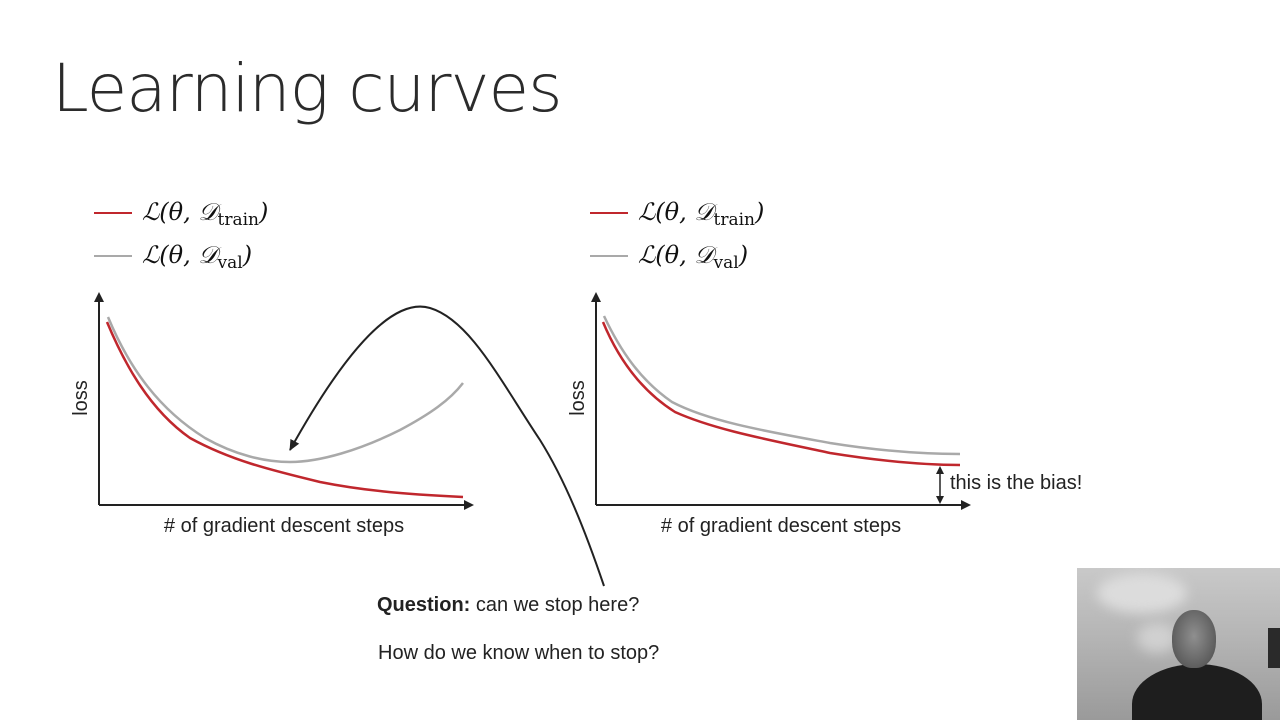 This screenshot has height=720, width=1280. Describe the element at coordinates (1197, 692) in the screenshot. I see `person-body` at that location.